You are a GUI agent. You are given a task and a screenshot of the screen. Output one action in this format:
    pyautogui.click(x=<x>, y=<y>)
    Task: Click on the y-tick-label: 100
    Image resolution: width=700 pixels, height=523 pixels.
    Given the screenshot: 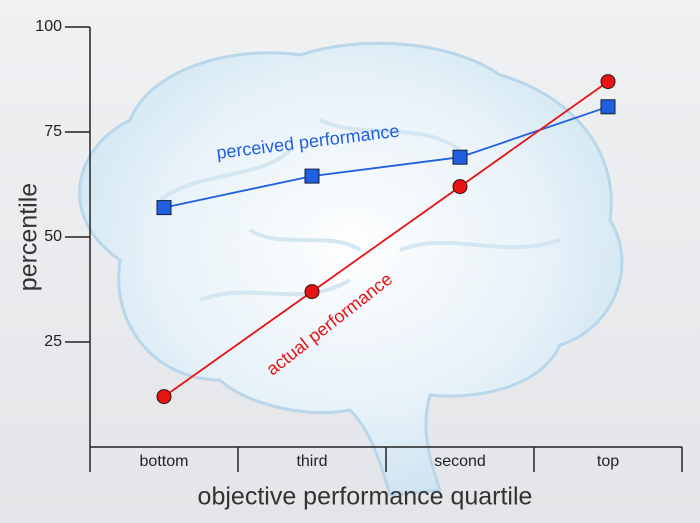 What is the action you would take?
    pyautogui.click(x=48, y=26)
    